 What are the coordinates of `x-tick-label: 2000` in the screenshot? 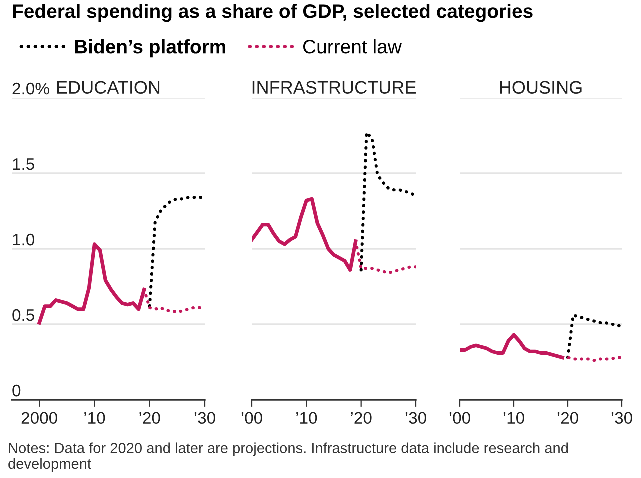 It's located at (40, 418).